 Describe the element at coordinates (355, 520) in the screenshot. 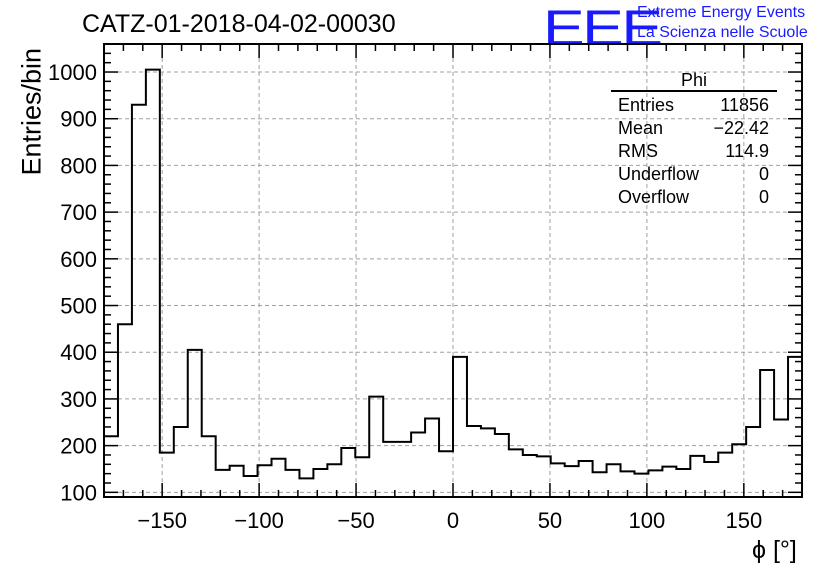

I see `x-tick-label: −50` at that location.